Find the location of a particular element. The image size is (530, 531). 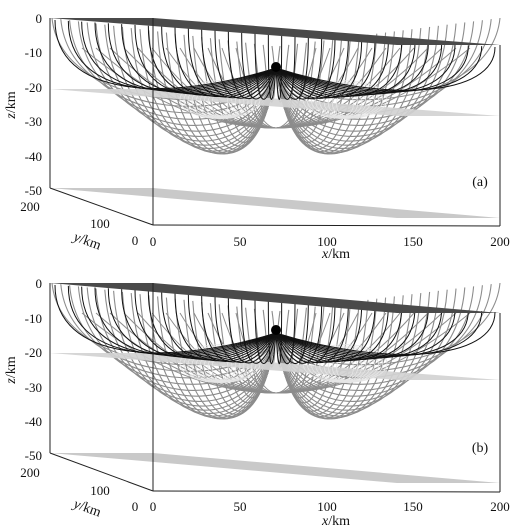

source-point-b is located at coordinates (276, 330).